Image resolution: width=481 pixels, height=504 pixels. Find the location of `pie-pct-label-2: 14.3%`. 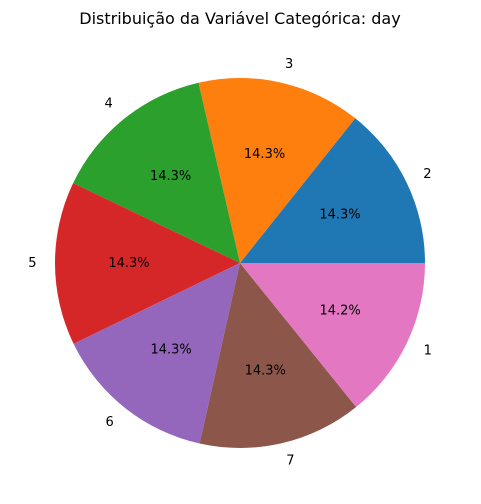

pie-pct-label-2: 14.3% is located at coordinates (339, 214).